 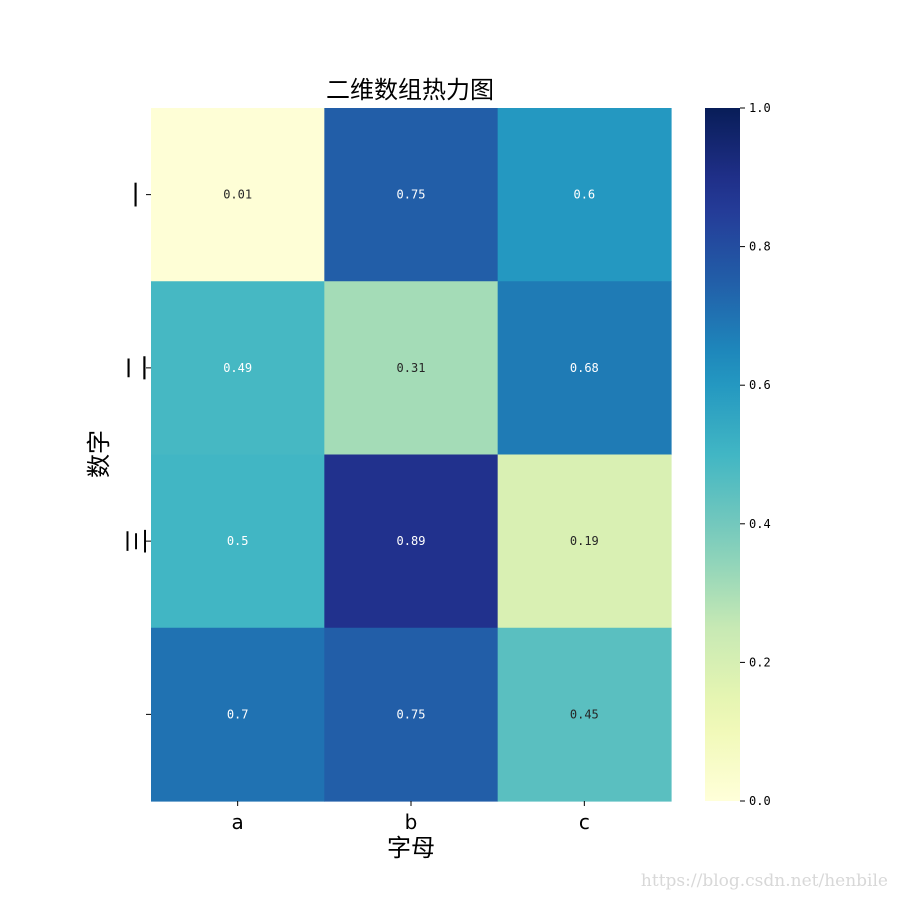 What do you see at coordinates (238, 822) in the screenshot?
I see `x-tick-label: a` at bounding box center [238, 822].